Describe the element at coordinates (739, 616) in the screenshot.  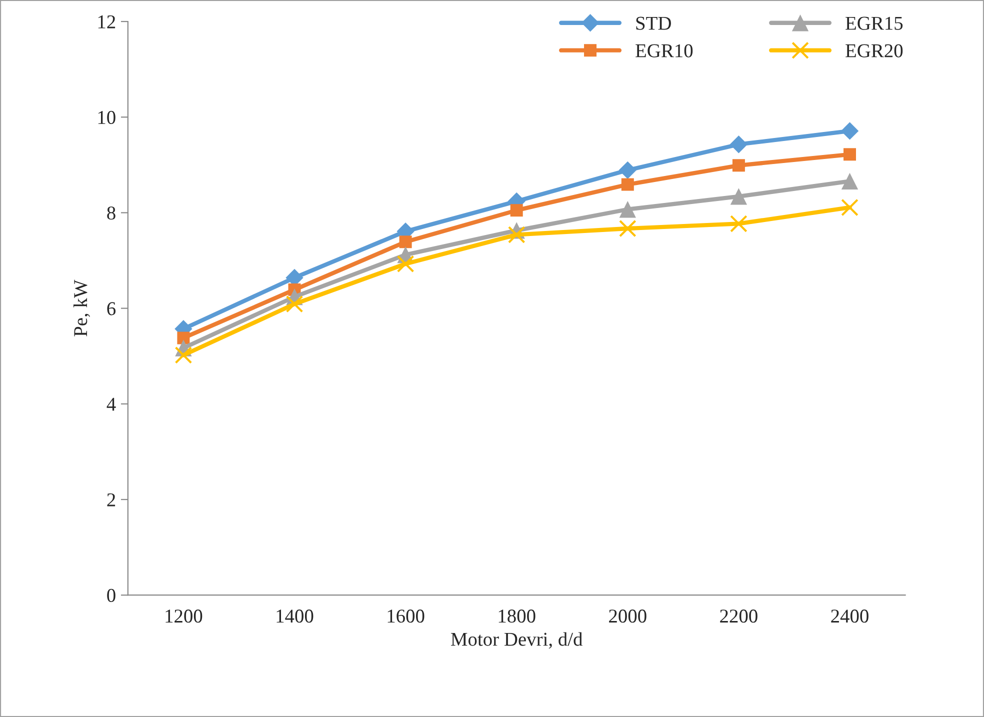
I see `x-tick-label: 2200` at that location.